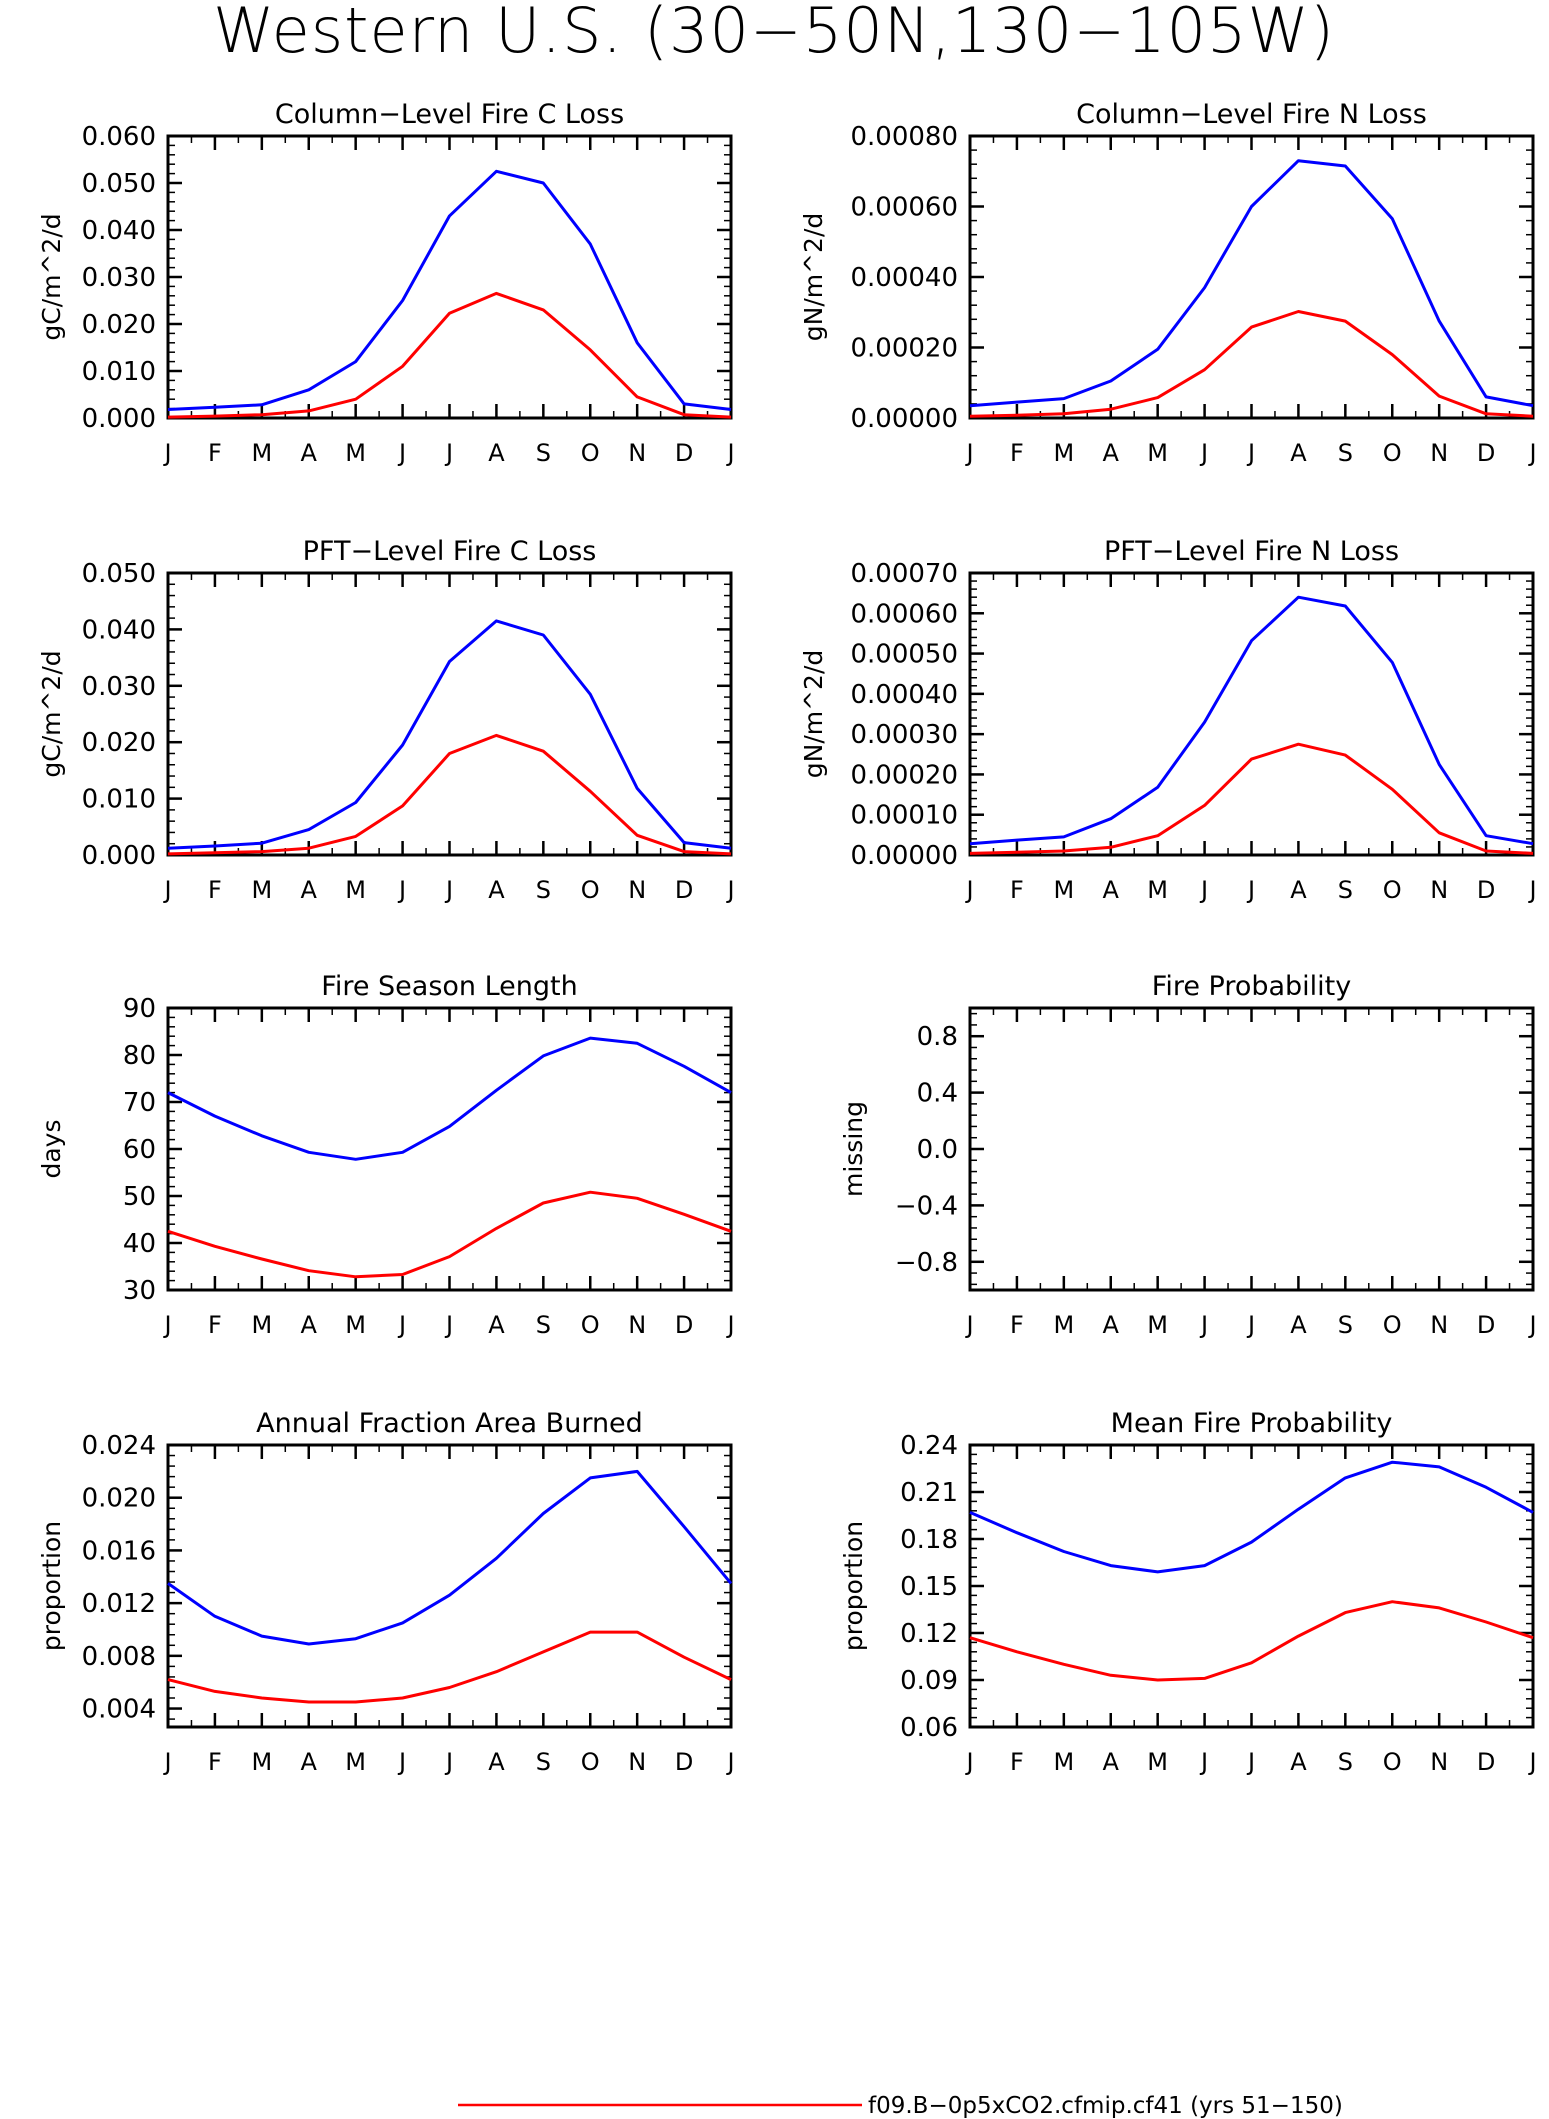 The height and width of the screenshot is (2119, 1549). I want to click on y-tick-label: 0.00010, so click(904, 816).